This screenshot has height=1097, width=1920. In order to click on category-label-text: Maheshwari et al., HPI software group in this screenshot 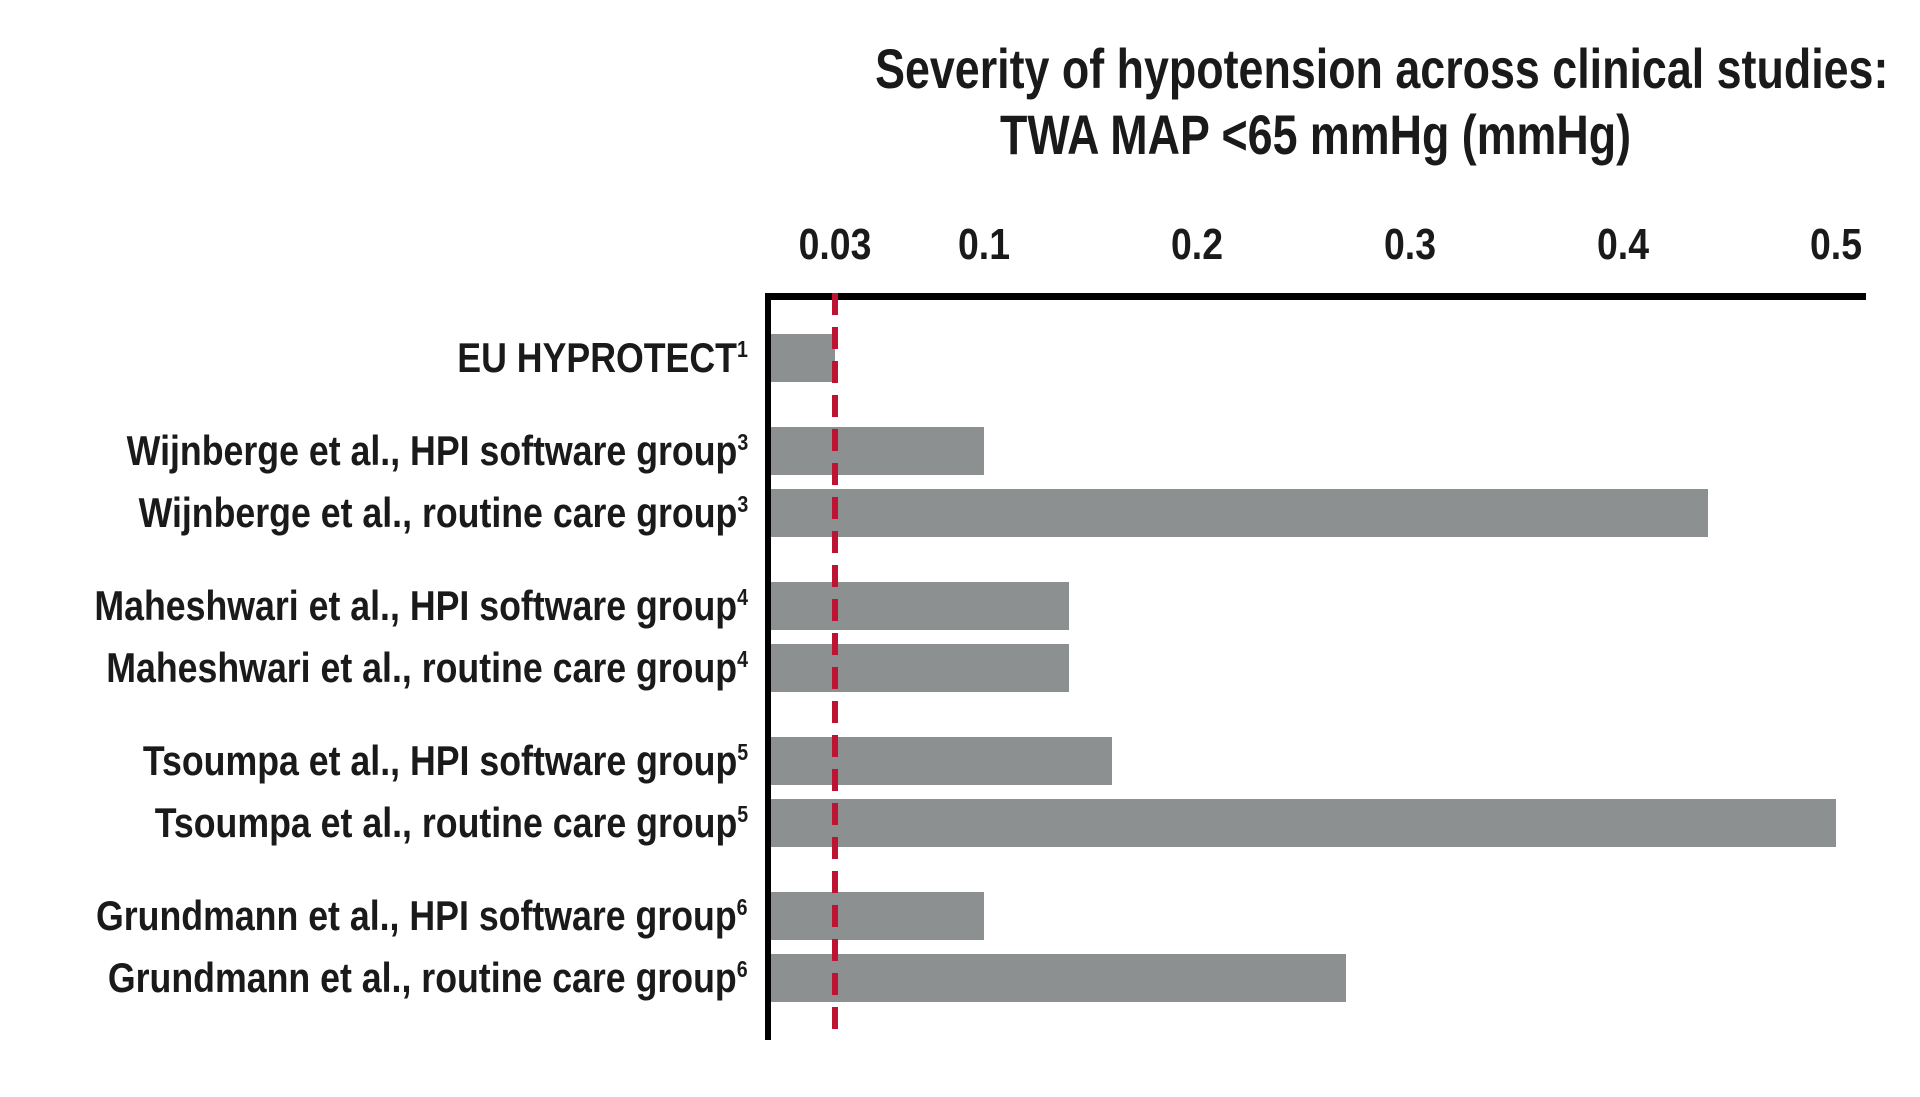, I will do `click(416, 605)`.